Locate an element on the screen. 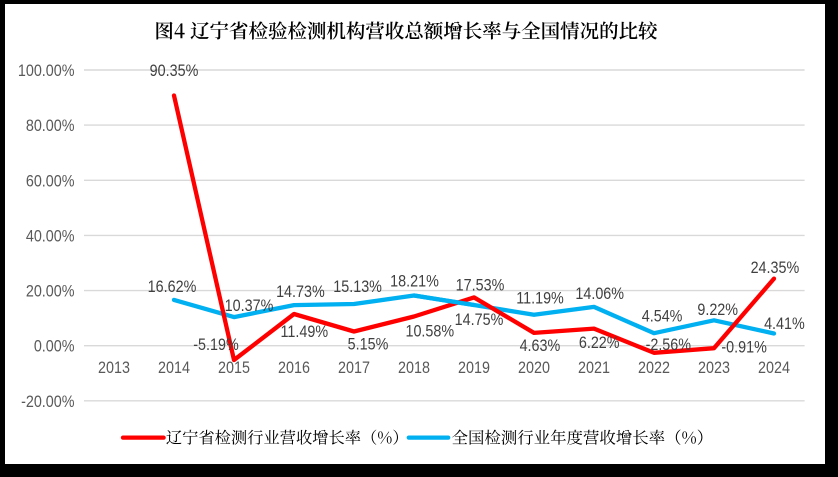  svg-text: 40.00% is located at coordinates (50, 236).